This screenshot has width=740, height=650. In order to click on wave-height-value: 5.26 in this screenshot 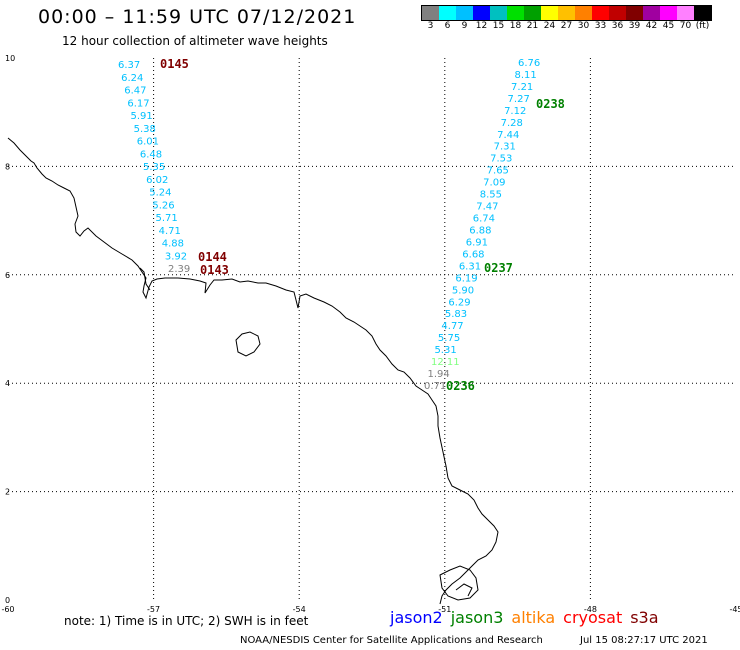, I will do `click(163, 205)`.